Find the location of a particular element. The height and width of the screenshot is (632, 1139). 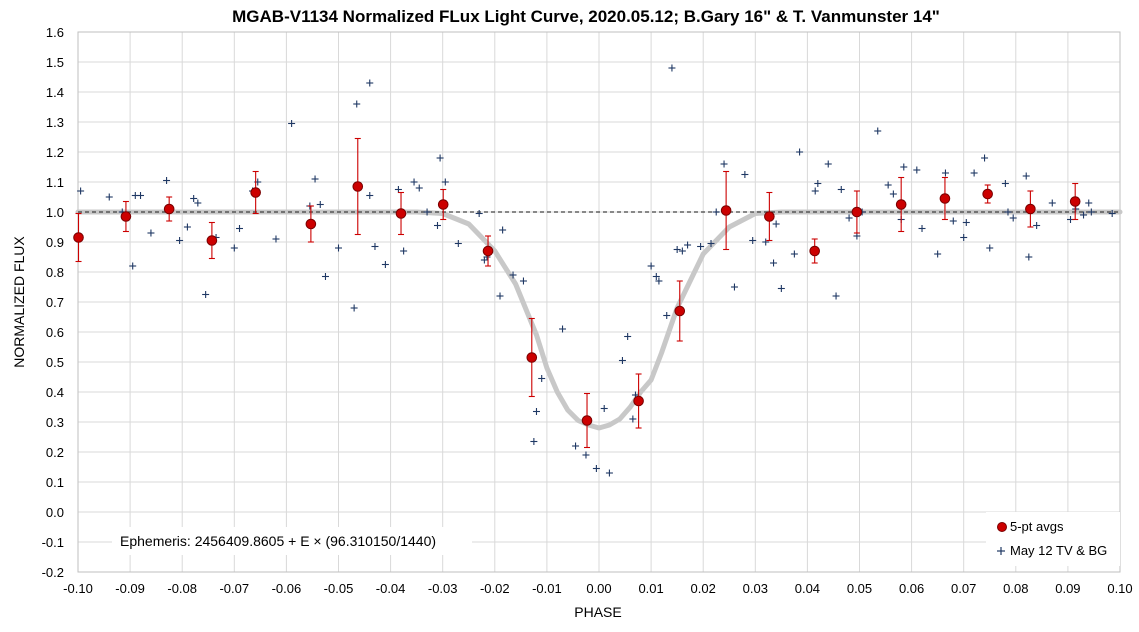

y-tick-label: 0.0 is located at coordinates (55, 512).